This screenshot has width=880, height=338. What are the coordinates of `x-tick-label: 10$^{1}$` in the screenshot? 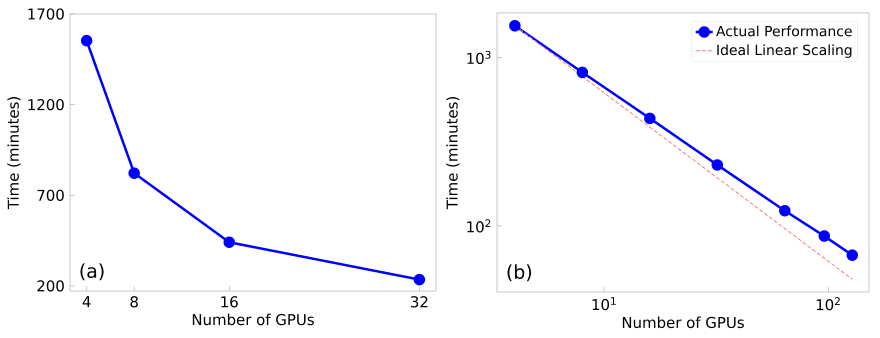 It's located at (604, 303).